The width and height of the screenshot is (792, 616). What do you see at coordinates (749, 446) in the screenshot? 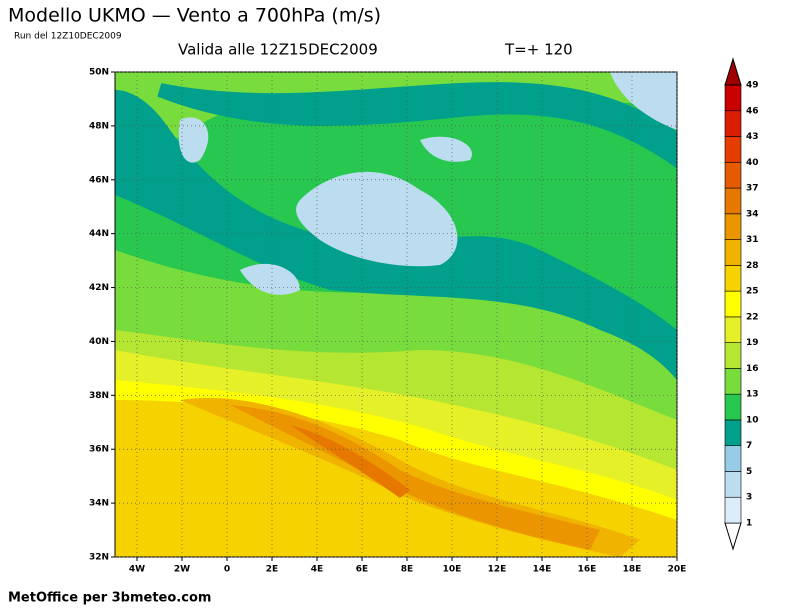
I see `colorbar-label: 7` at bounding box center [749, 446].